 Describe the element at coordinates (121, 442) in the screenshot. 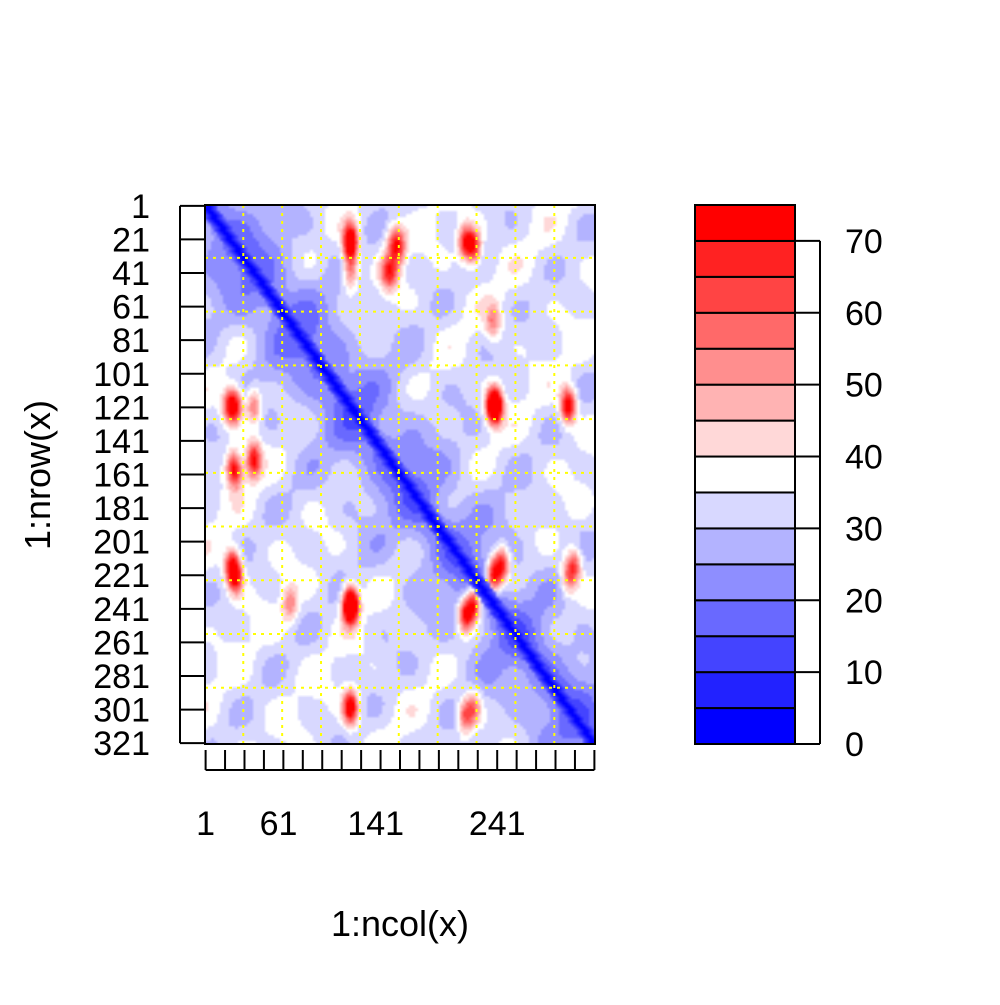

I see `y-tick-label: 141` at that location.